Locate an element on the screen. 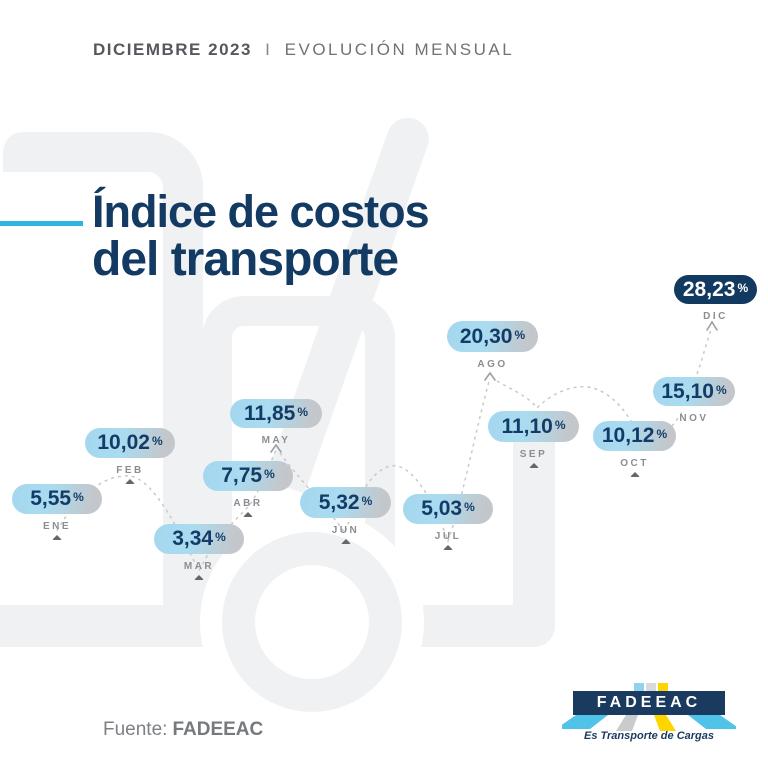  pill-value: 10,02 is located at coordinates (123, 442).